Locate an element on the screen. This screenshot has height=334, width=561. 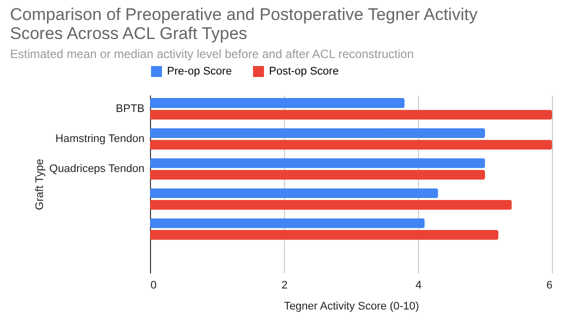
legend-label: Pre-op Score is located at coordinates (199, 72).